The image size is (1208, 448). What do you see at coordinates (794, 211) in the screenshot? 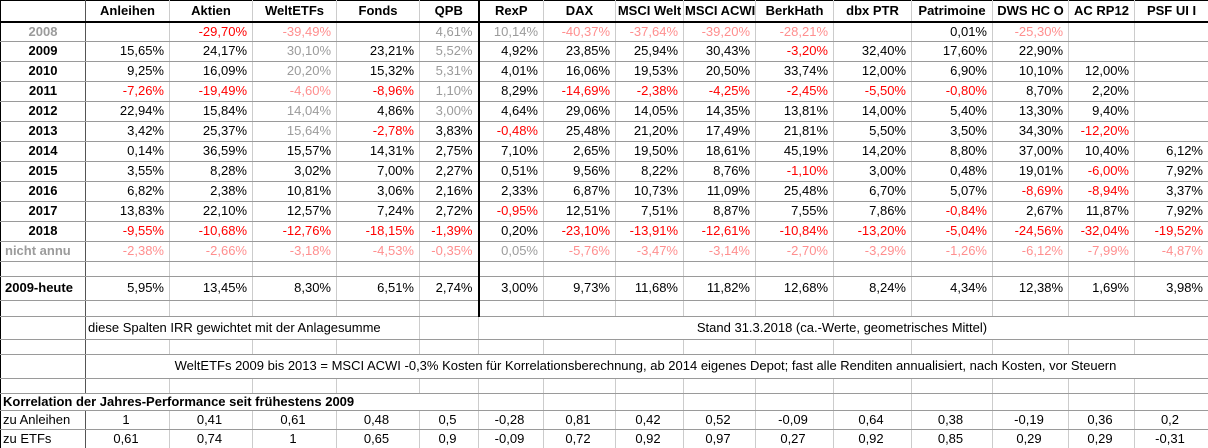
I see `data-cell: 7,55%` at bounding box center [794, 211].